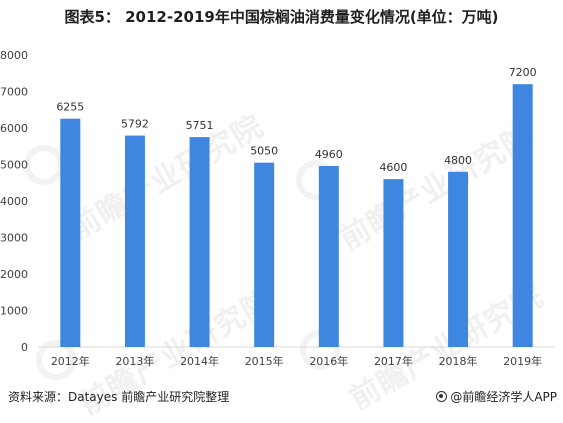 The width and height of the screenshot is (563, 423). Describe the element at coordinates (458, 361) in the screenshot. I see `x-tick-label: 2018年` at that location.